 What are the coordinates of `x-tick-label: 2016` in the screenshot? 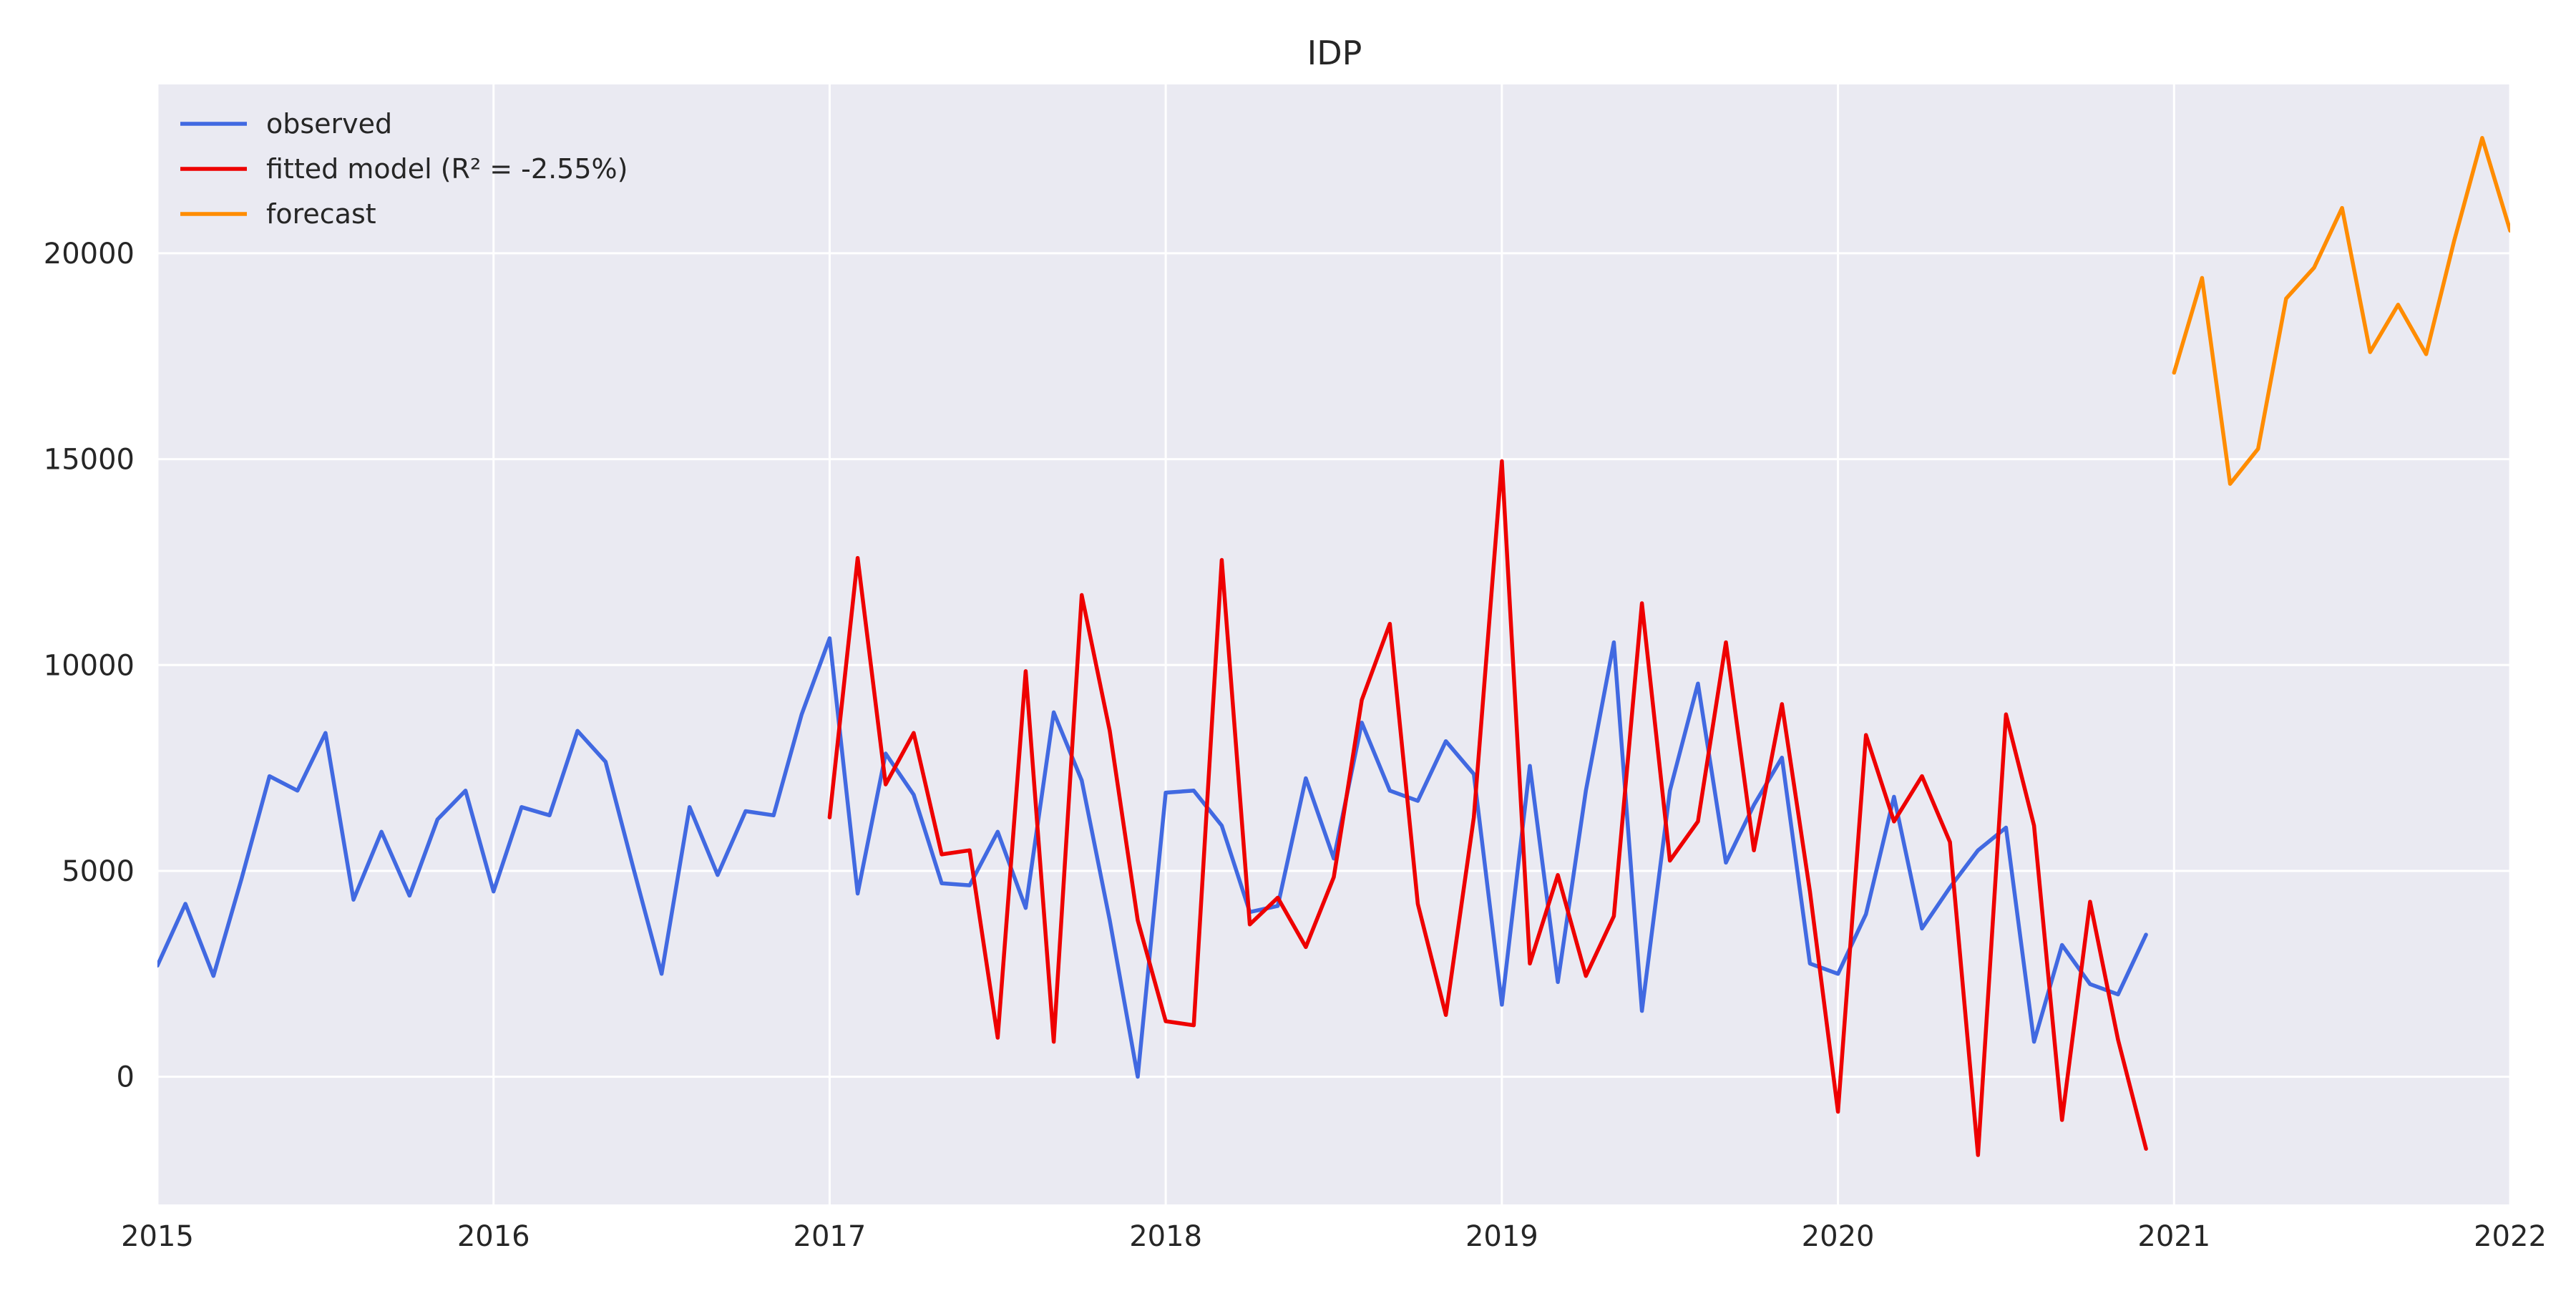 It's located at (493, 1236).